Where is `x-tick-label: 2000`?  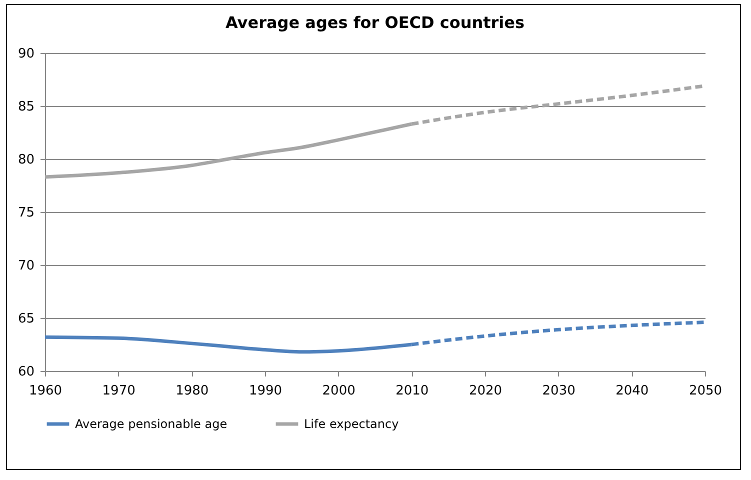 x-tick-label: 2000 is located at coordinates (339, 391).